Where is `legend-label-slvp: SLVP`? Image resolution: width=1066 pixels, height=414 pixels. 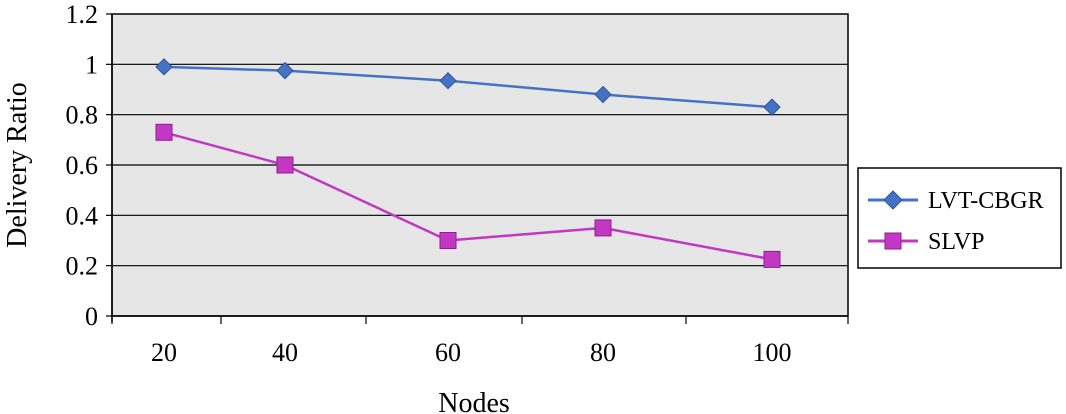 legend-label-slvp: SLVP is located at coordinates (956, 242).